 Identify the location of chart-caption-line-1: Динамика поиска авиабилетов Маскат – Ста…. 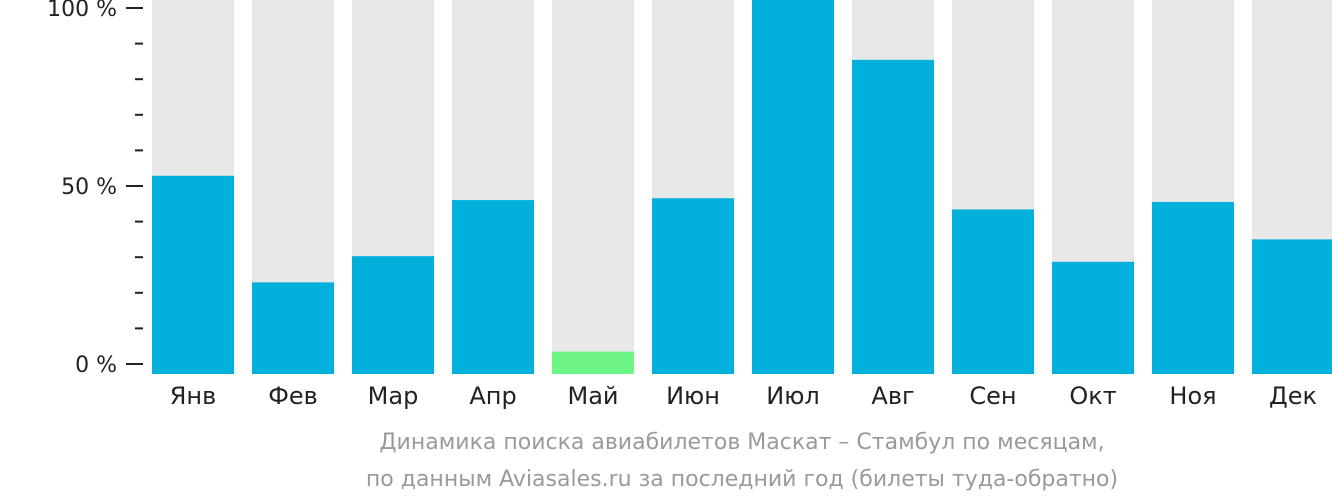
(742, 442).